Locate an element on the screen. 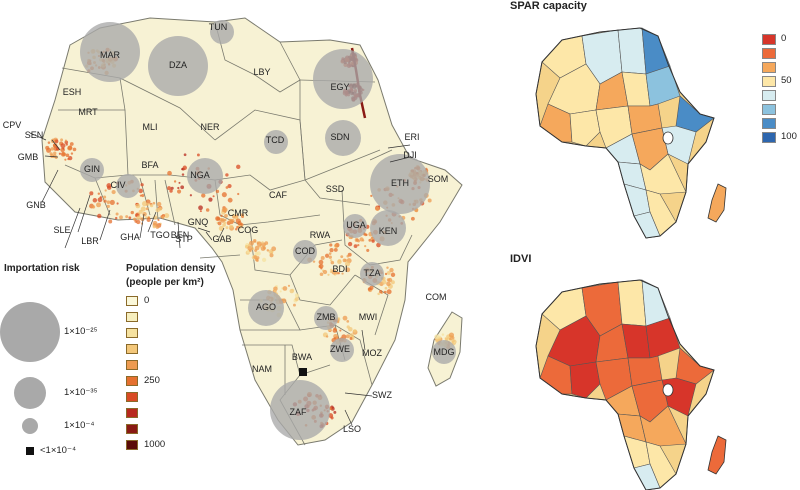 This screenshot has height=490, width=800. country-label-tza: TZA is located at coordinates (372, 273).